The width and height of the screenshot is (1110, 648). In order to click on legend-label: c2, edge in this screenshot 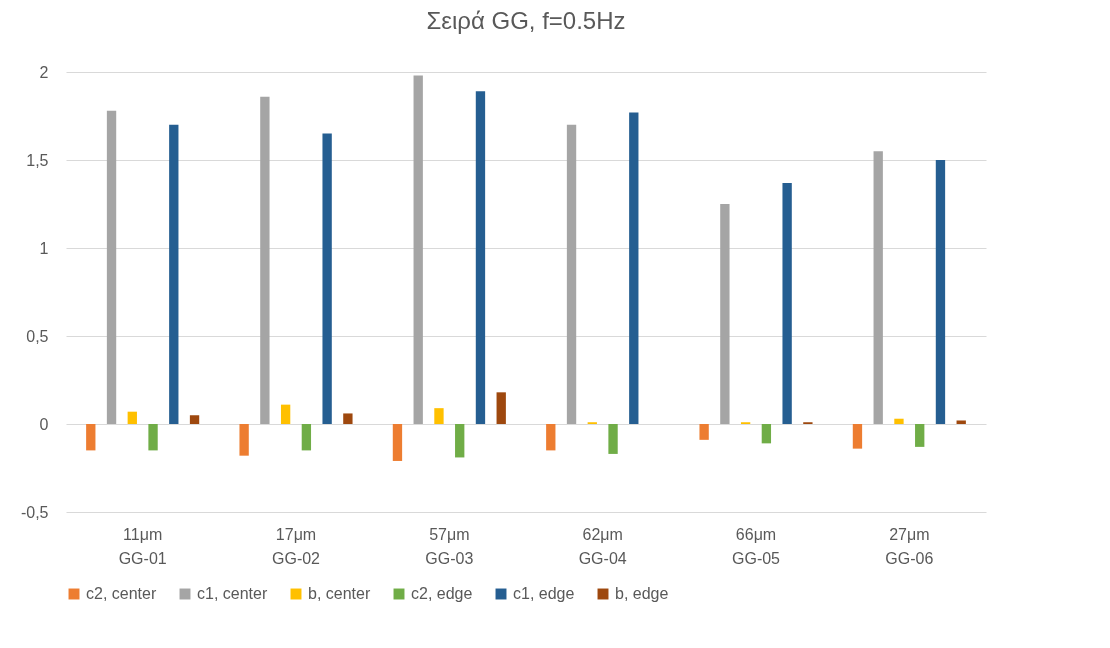, I will do `click(442, 593)`.